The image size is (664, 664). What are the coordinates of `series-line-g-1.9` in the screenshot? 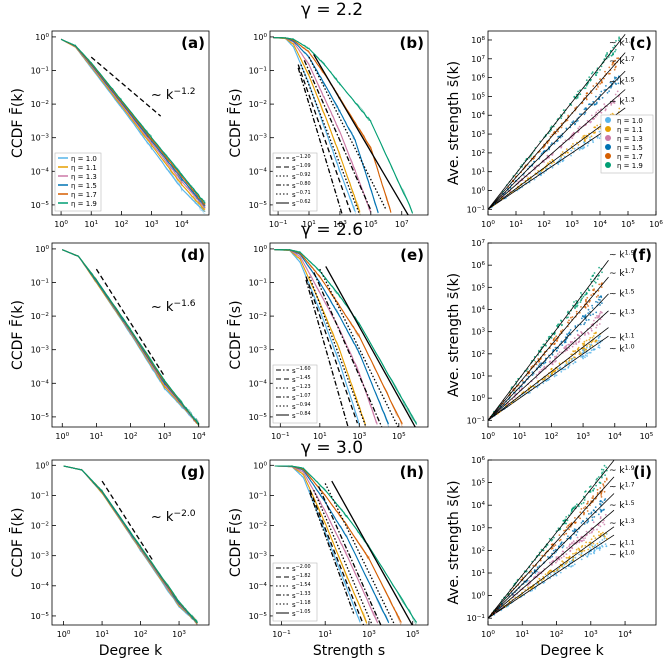 It's located at (130, 543).